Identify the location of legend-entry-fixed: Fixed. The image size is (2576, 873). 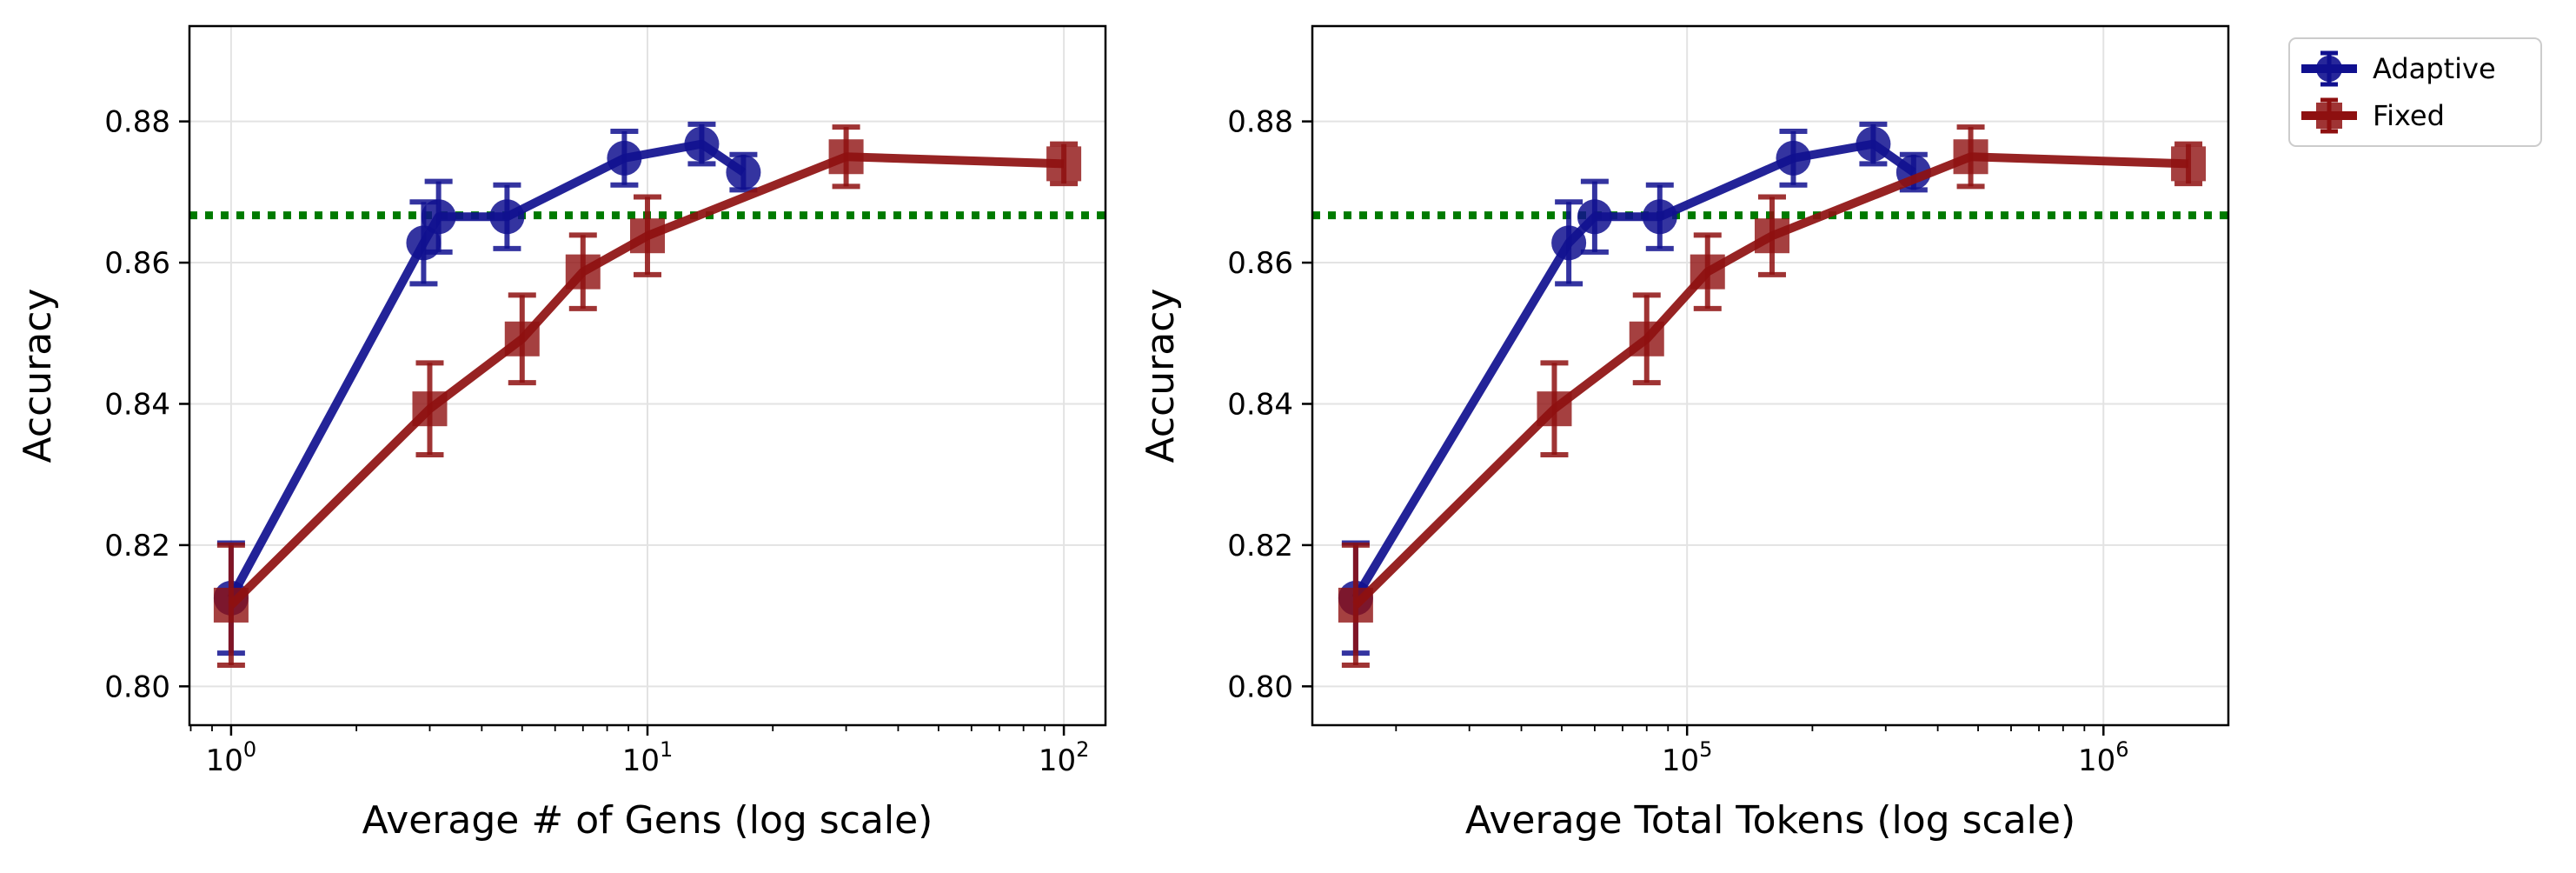
(2373, 115).